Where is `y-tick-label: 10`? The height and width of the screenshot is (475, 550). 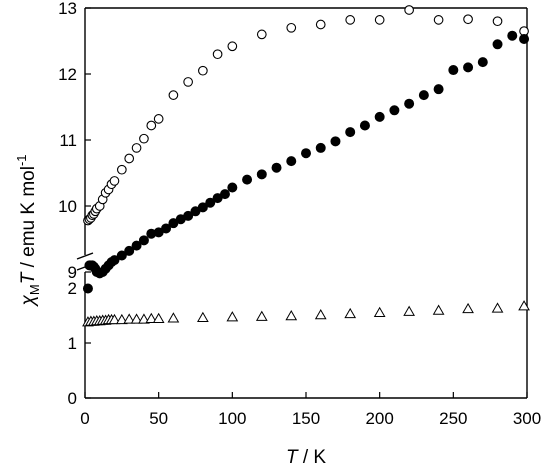 y-tick-label: 10 is located at coordinates (67, 206).